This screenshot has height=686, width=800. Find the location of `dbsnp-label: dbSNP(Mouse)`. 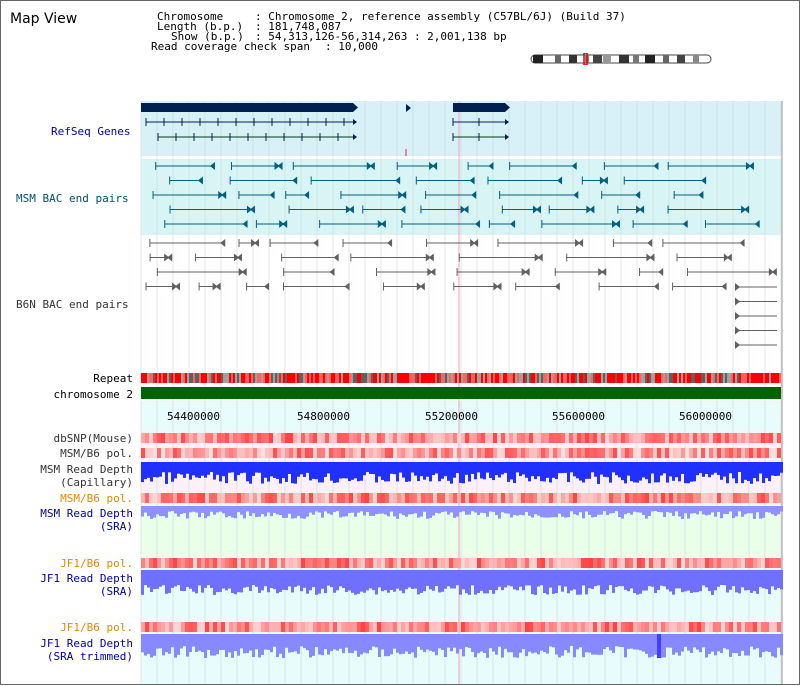

dbsnp-label: dbSNP(Mouse) is located at coordinates (93, 438).